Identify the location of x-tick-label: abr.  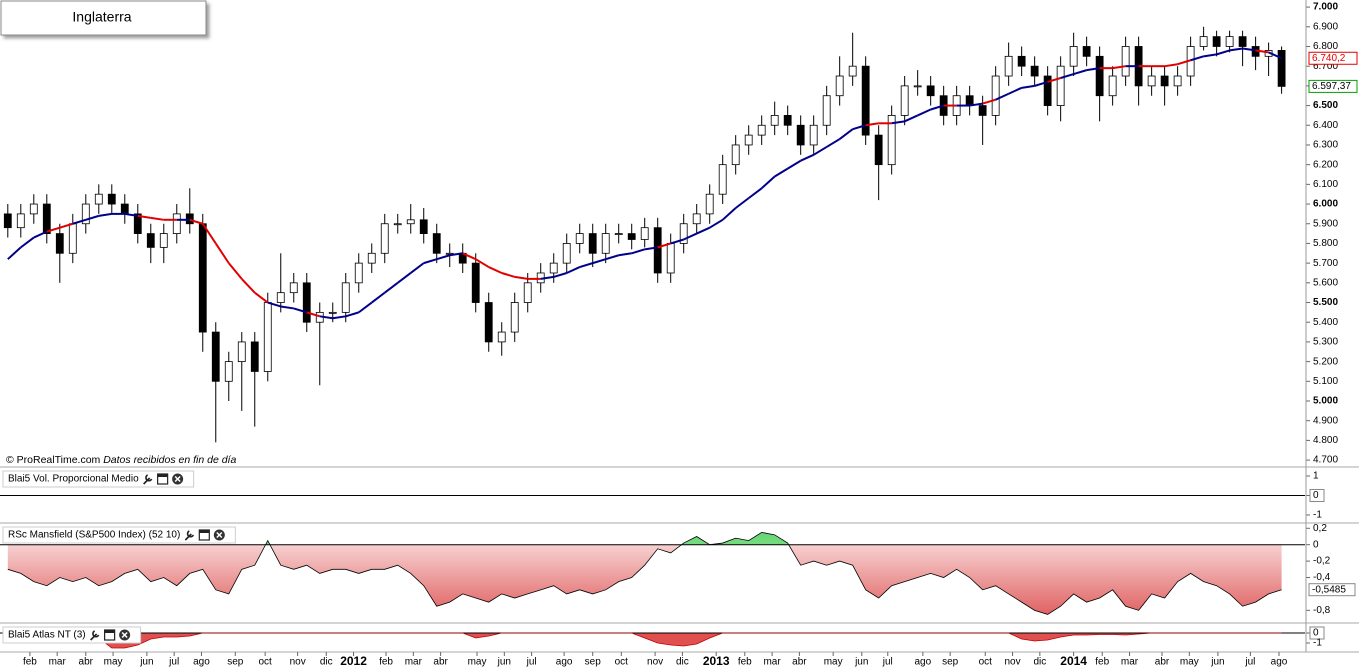
(440, 662).